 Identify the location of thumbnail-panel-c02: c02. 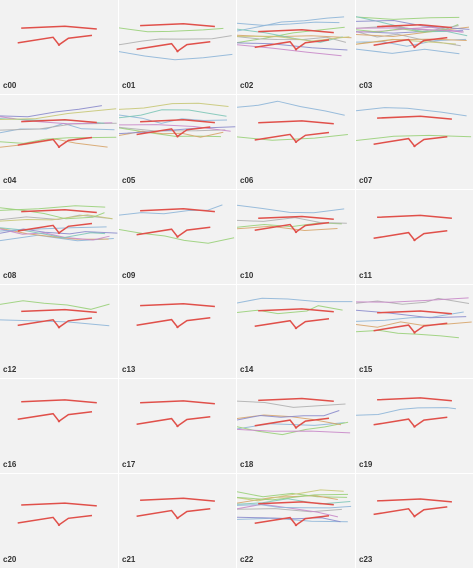
(296, 47).